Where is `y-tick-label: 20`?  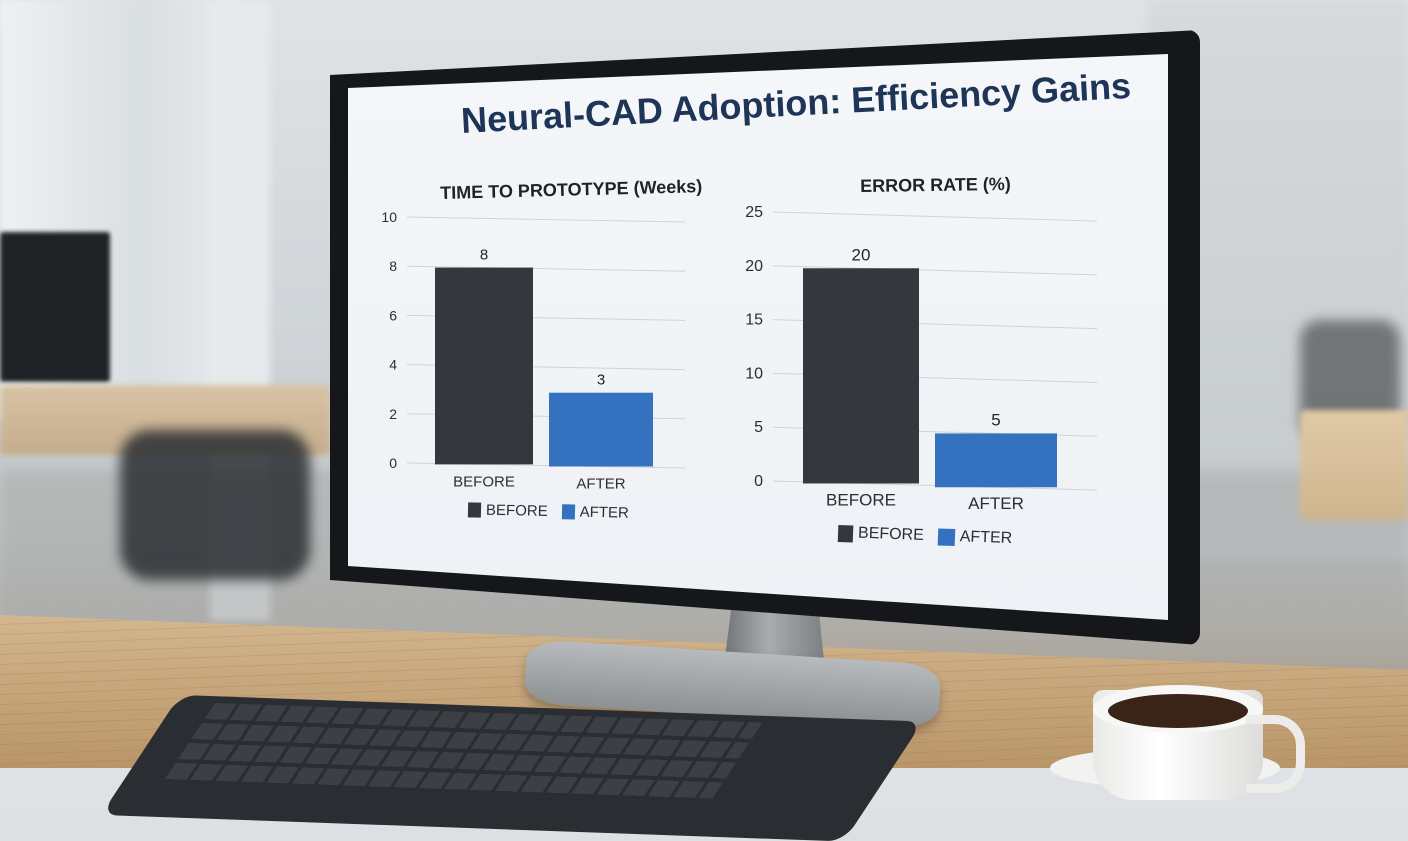
y-tick-label: 20 is located at coordinates (754, 266).